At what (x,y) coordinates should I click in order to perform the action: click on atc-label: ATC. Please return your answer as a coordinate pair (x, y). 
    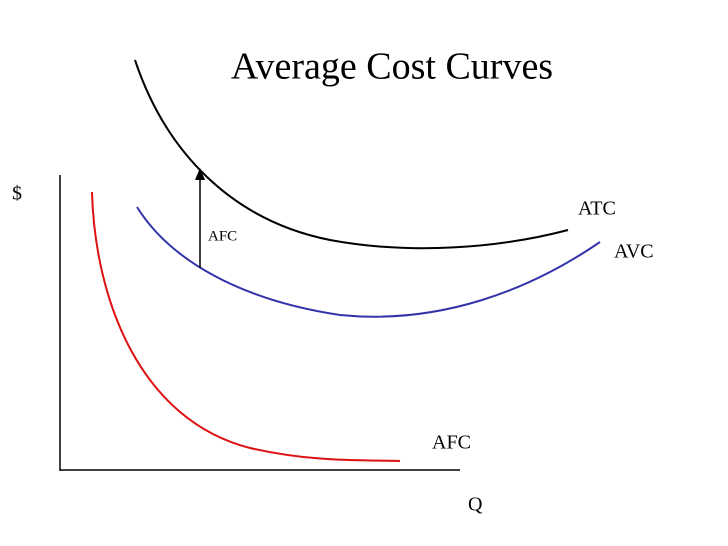
    Looking at the image, I should click on (597, 209).